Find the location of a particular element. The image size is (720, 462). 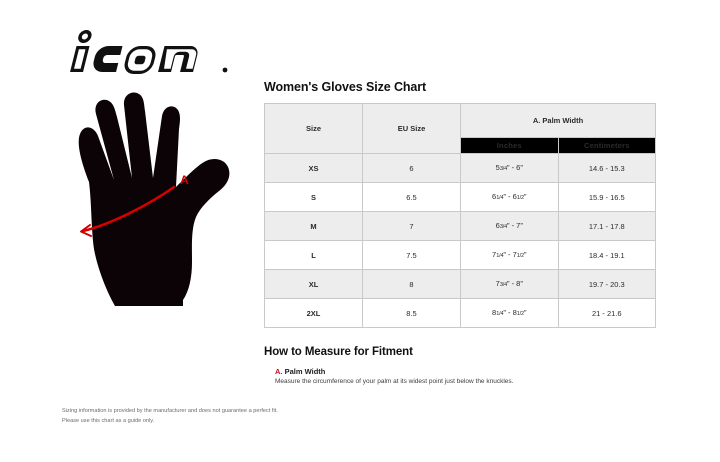

cell-size: XS is located at coordinates (313, 168).